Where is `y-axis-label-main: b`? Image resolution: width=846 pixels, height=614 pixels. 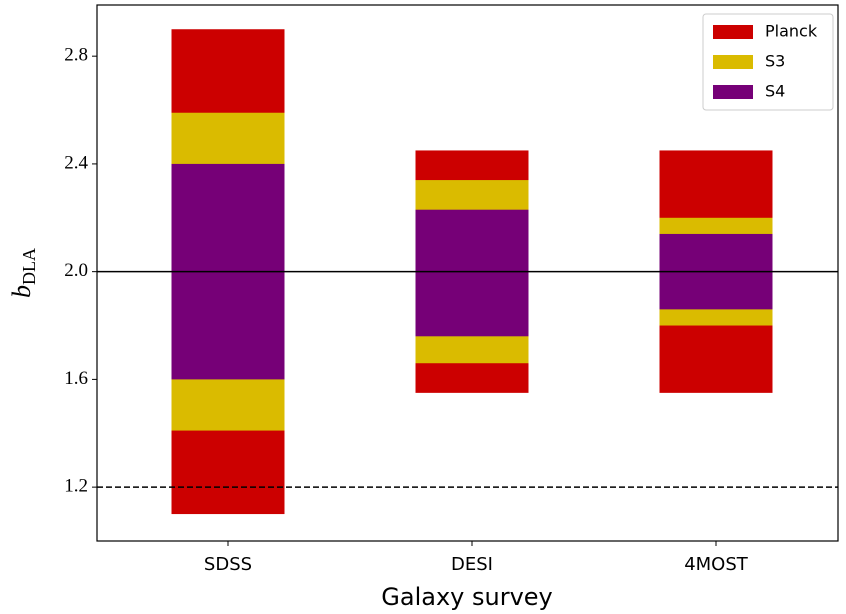 y-axis-label-main: b is located at coordinates (21, 291).